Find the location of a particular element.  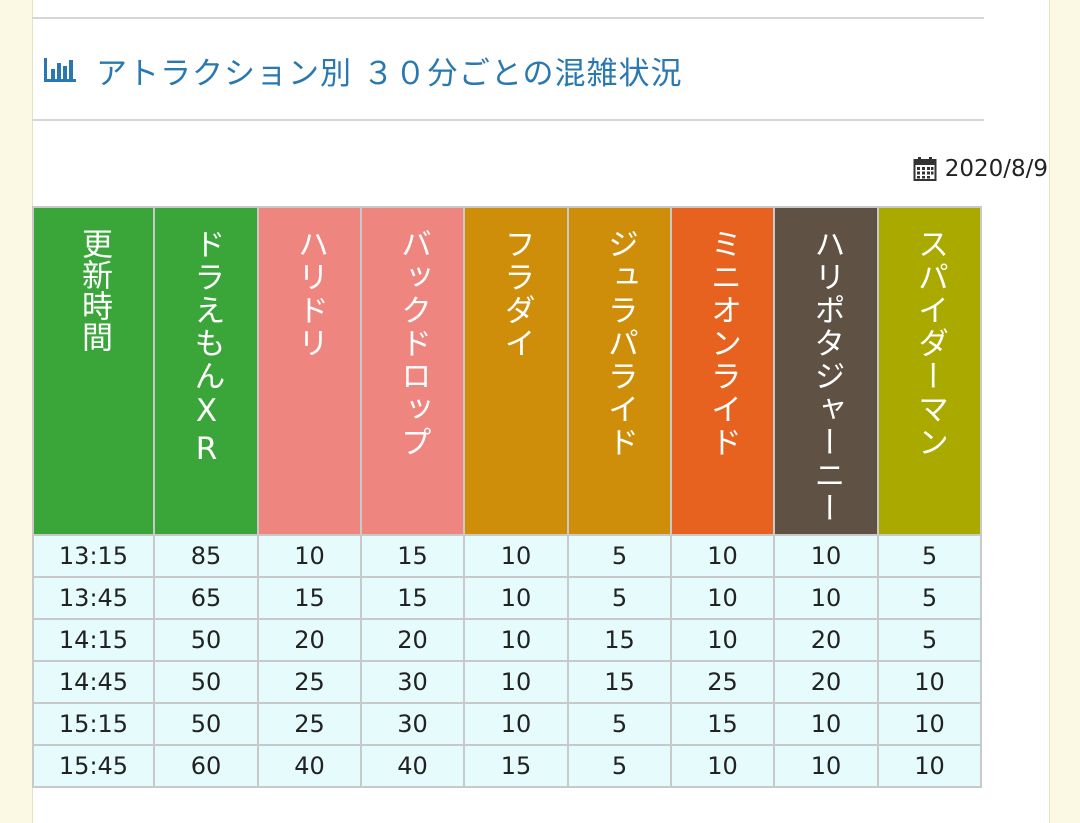

bar-chart-icon is located at coordinates (60, 70).